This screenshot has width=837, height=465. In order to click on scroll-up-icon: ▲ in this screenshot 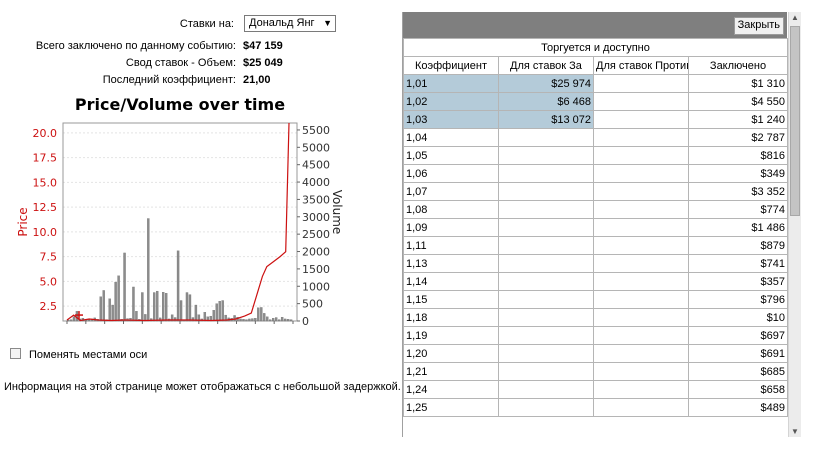, I will do `click(795, 17)`.